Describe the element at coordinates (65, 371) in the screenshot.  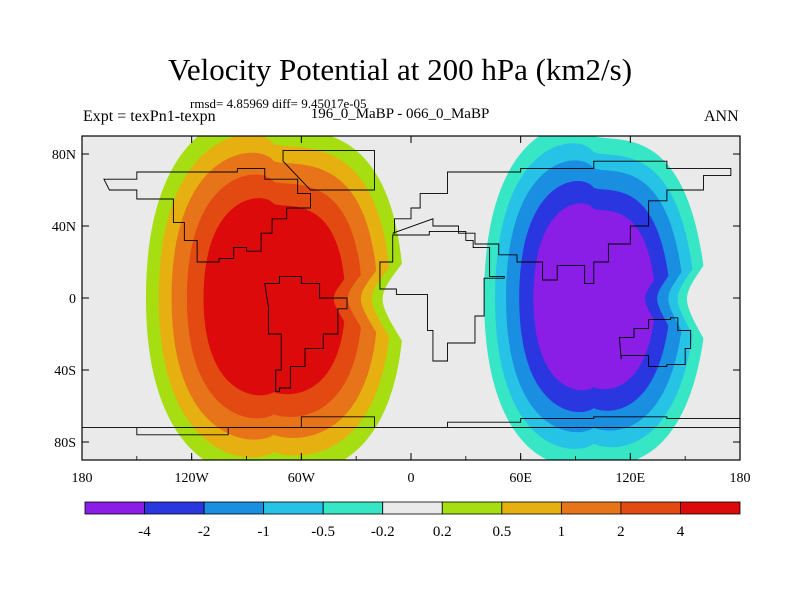
I see `y-tick-label: 40S` at that location.